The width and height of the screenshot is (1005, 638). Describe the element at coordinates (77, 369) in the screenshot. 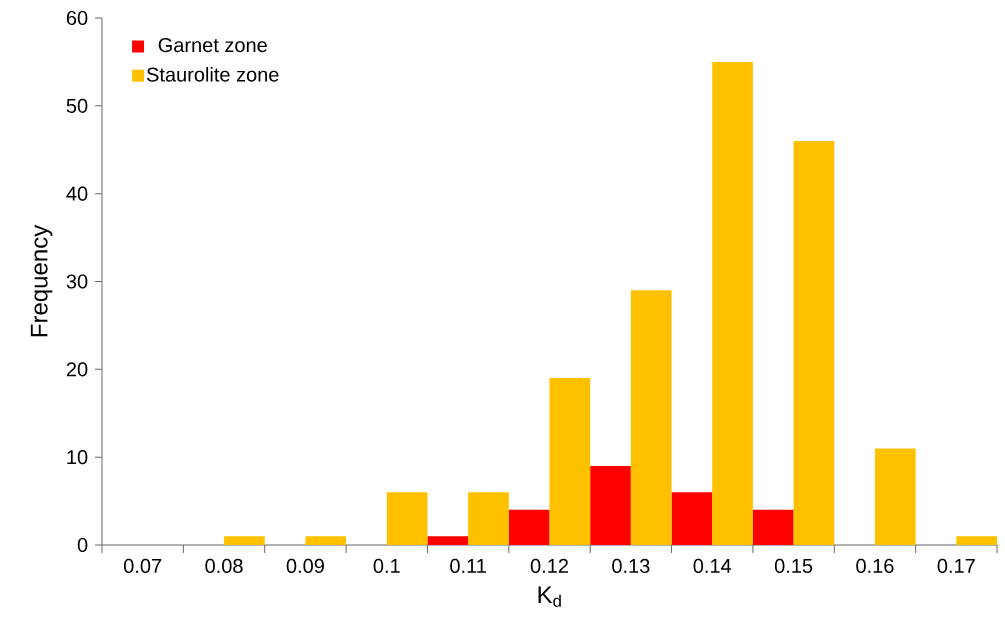

I see `y-tick-label: 20` at that location.